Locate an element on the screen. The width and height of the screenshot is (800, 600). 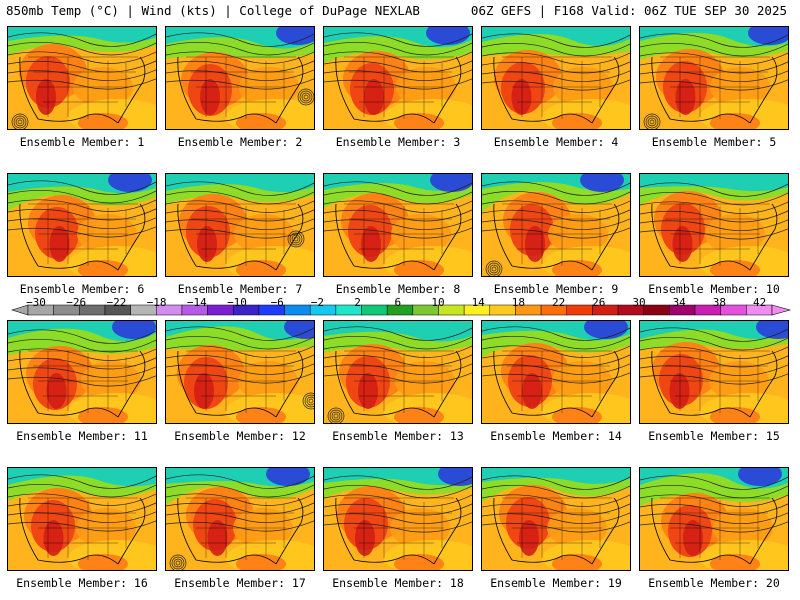
colorbar-tick-label: −26 is located at coordinates (76, 302).